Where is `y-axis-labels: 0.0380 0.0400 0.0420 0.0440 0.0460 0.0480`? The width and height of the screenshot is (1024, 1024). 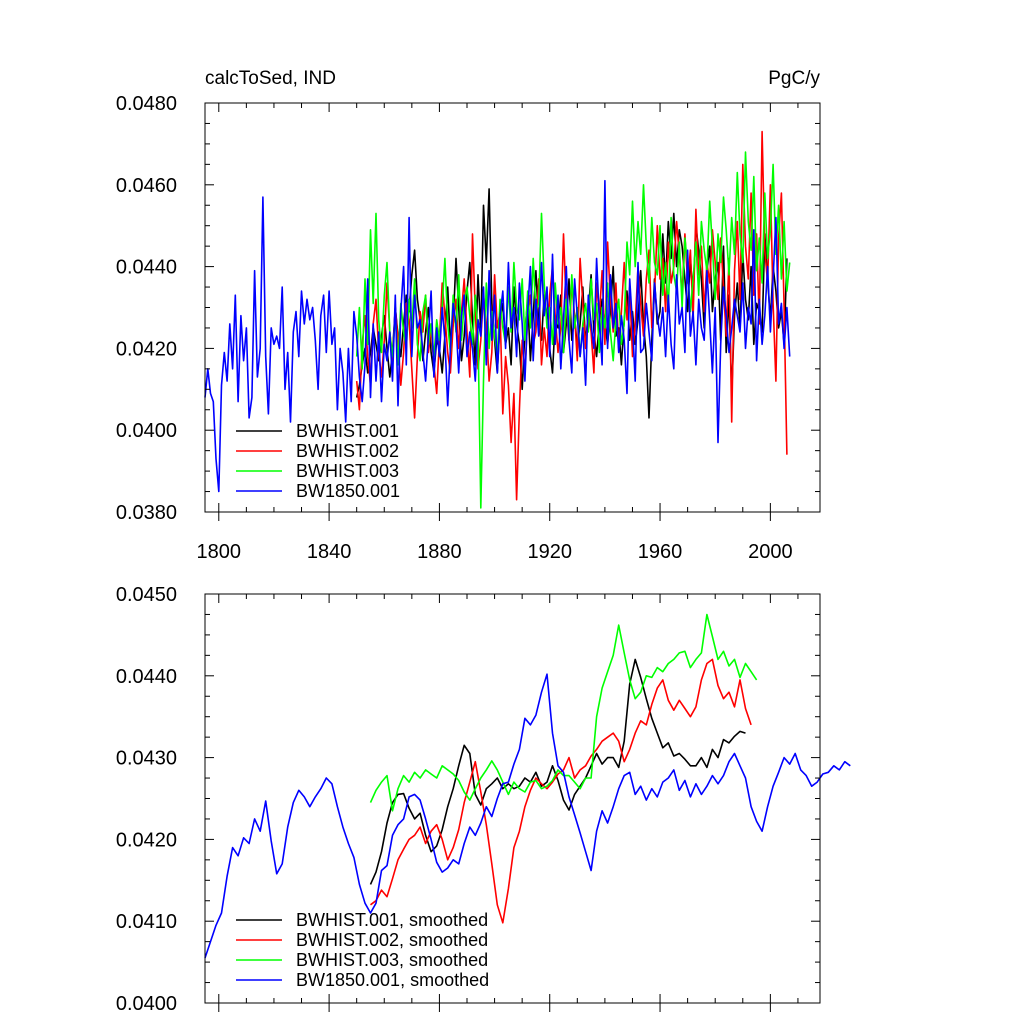 y-axis-labels: 0.0380 0.0400 0.0420 0.0440 0.0460 0.0480 is located at coordinates (146, 308).